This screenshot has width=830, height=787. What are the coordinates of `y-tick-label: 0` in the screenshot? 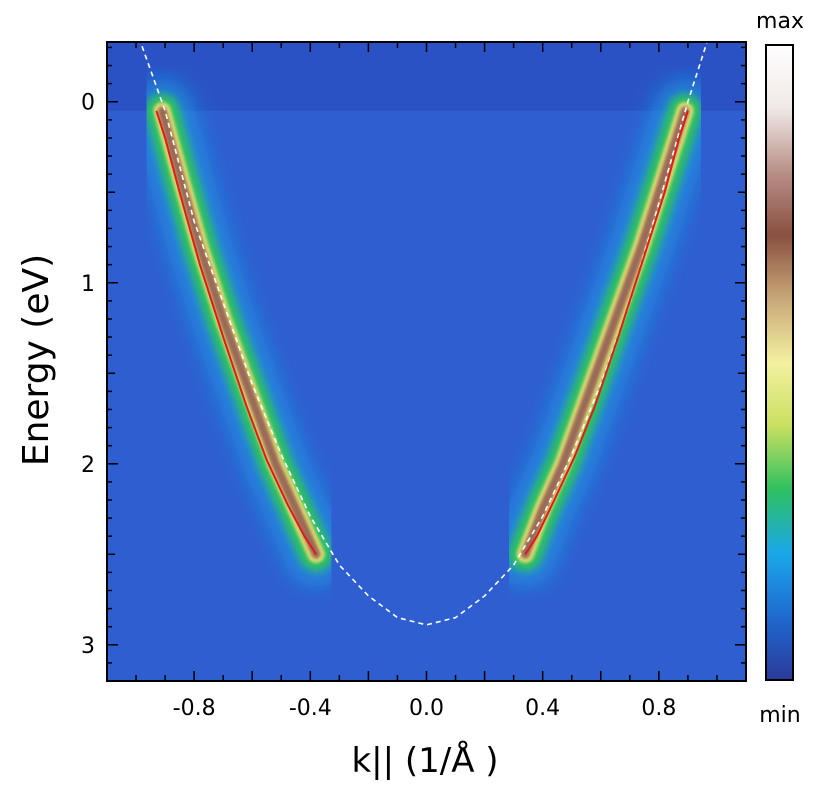 It's located at (88, 103).